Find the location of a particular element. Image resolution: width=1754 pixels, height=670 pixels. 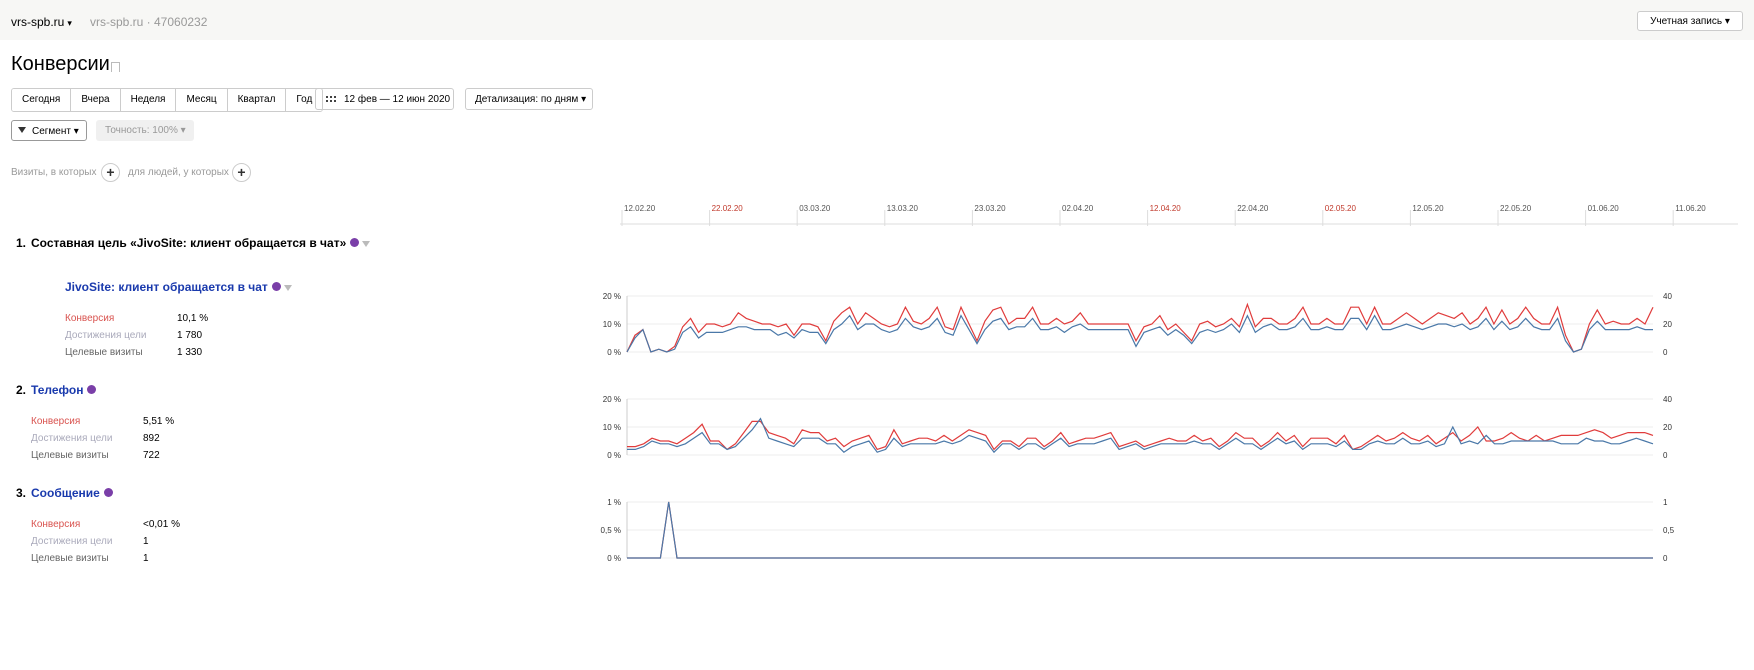

goal-1-chart: 20 % 40 10 % 20 0 % 0 is located at coordinates (1138, 324).